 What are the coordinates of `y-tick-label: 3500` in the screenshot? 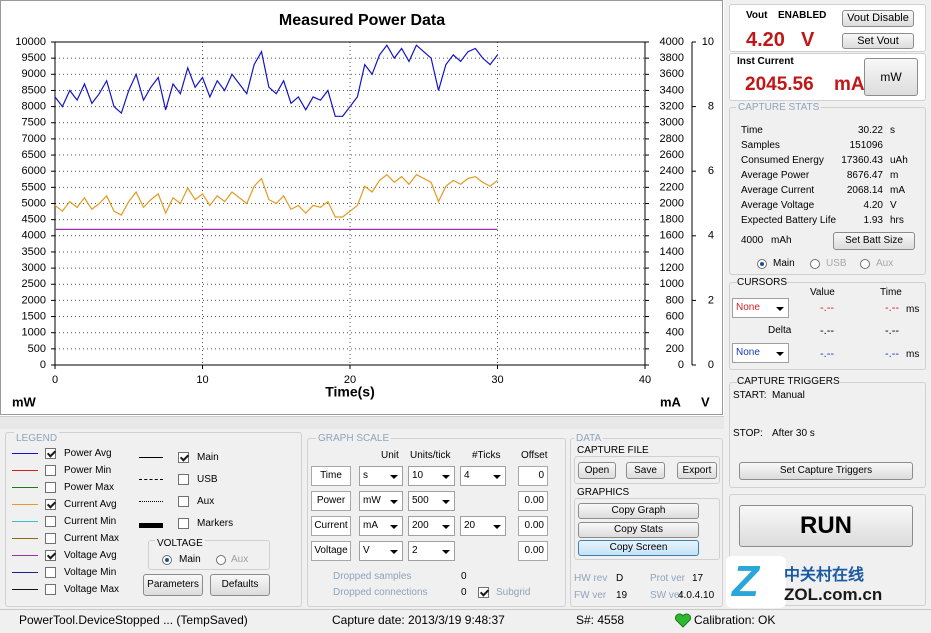 It's located at (34, 252).